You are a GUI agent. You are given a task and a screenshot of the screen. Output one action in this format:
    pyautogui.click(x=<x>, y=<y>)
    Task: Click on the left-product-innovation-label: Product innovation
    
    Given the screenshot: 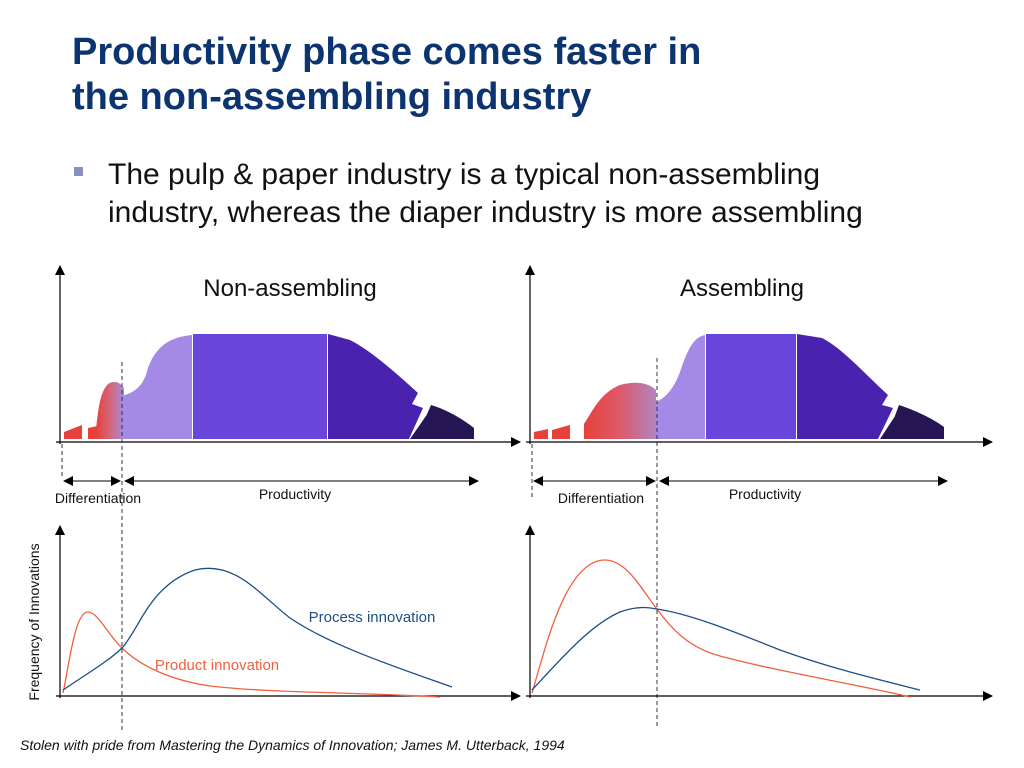 What is the action you would take?
    pyautogui.click(x=217, y=665)
    